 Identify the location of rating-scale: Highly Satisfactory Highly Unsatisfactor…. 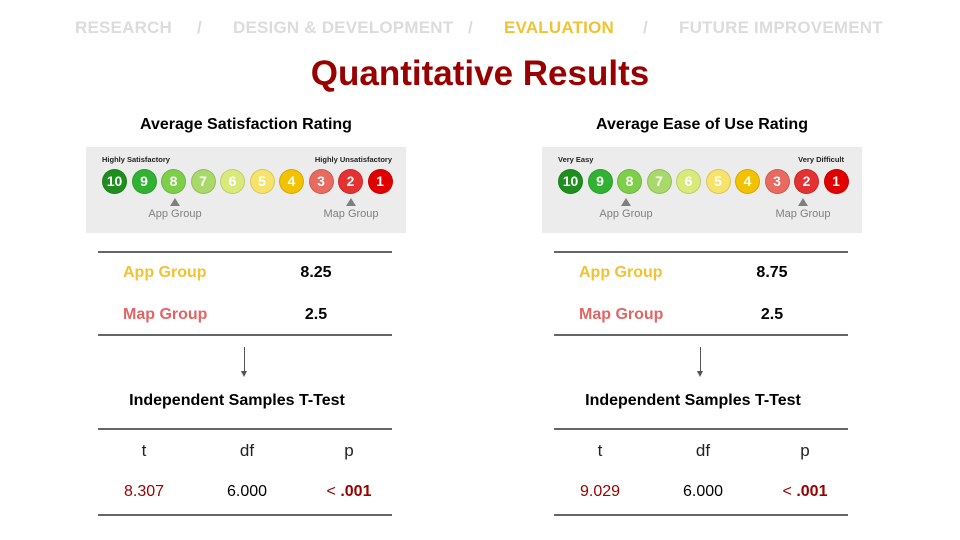
(246, 190).